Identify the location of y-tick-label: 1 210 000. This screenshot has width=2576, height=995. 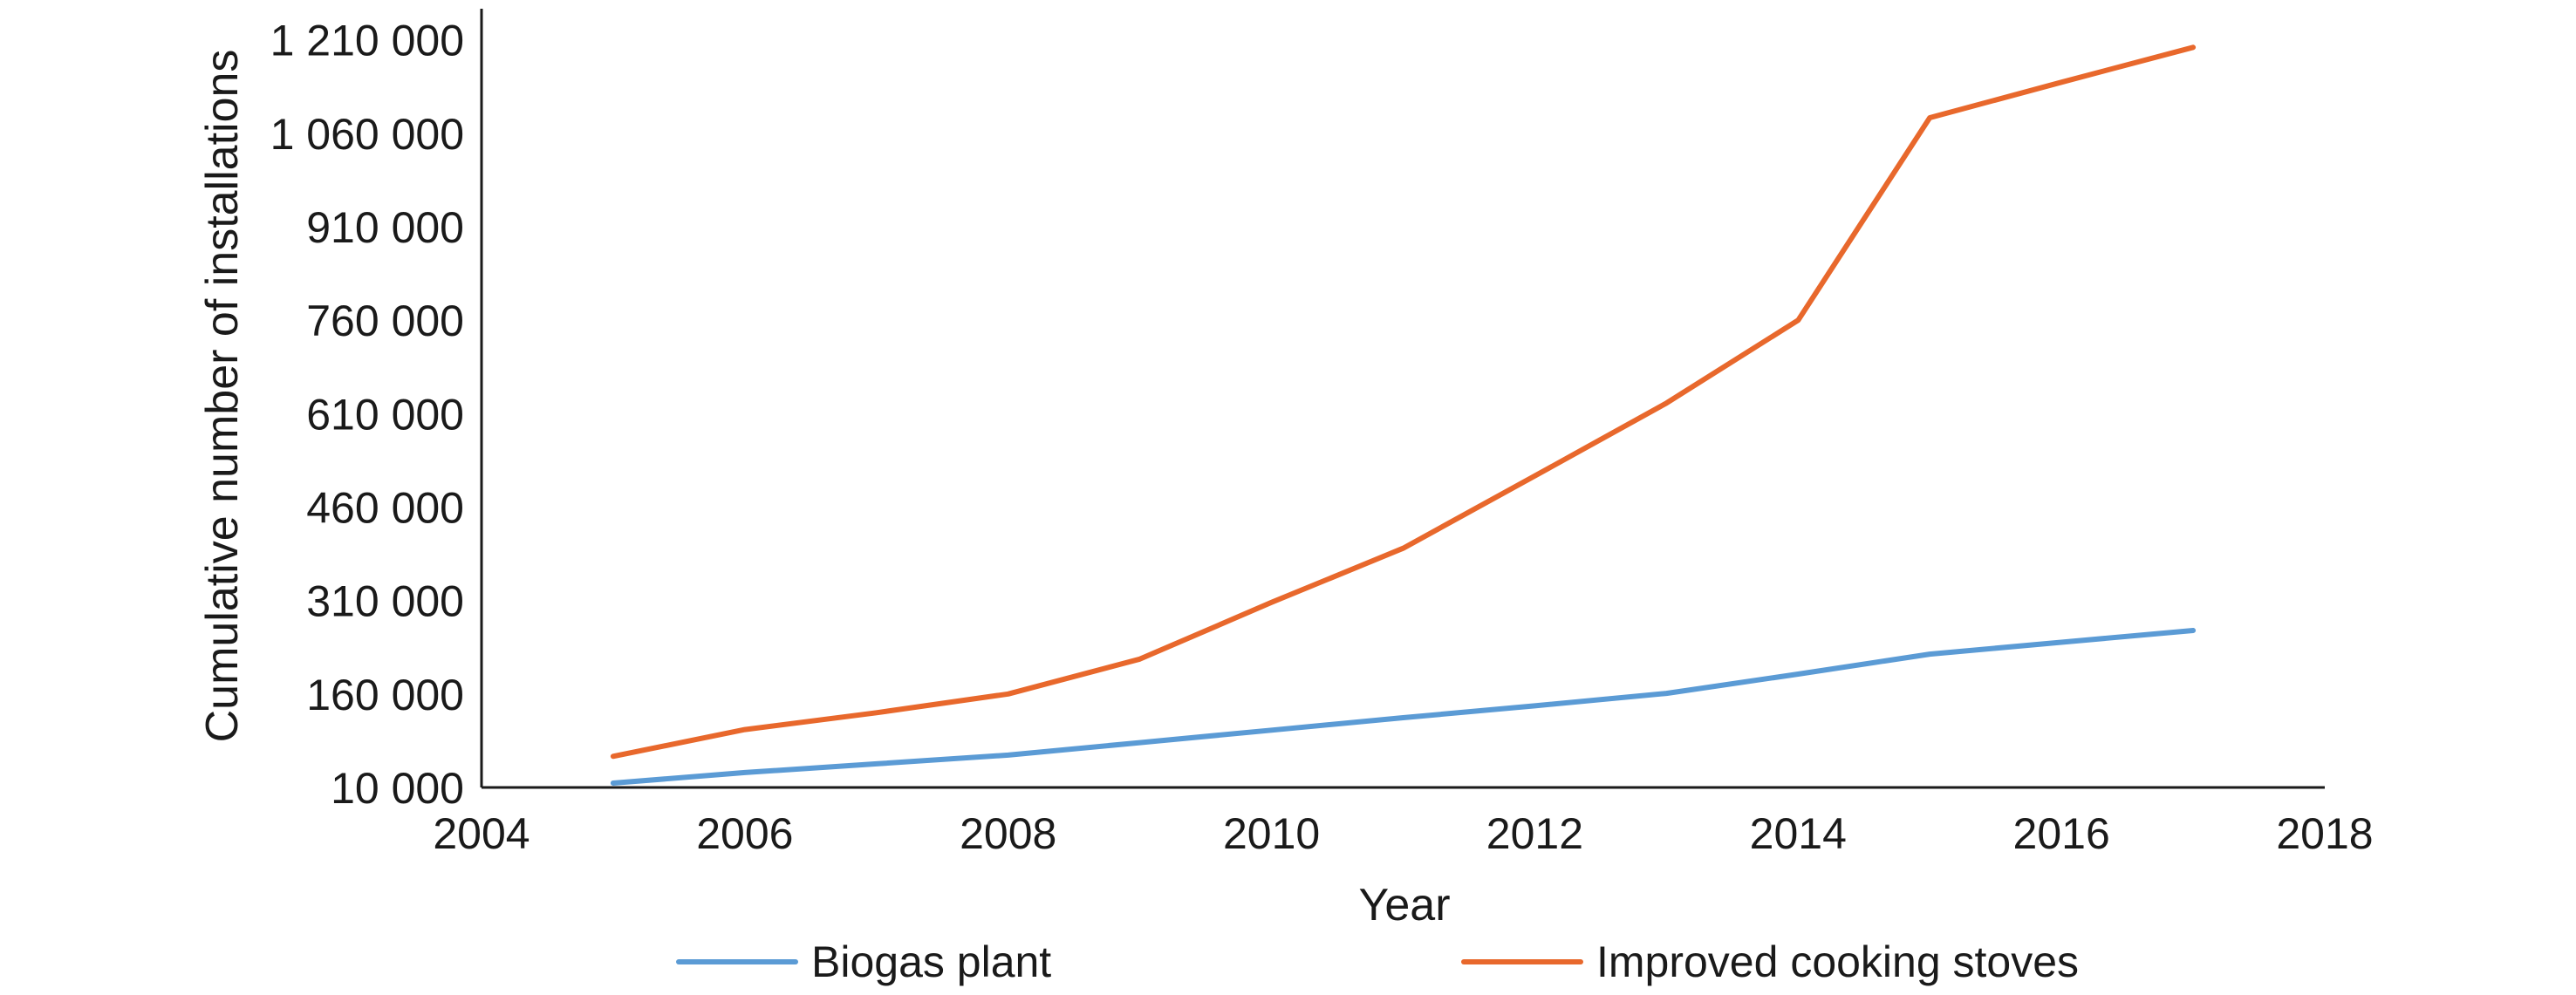
(367, 41).